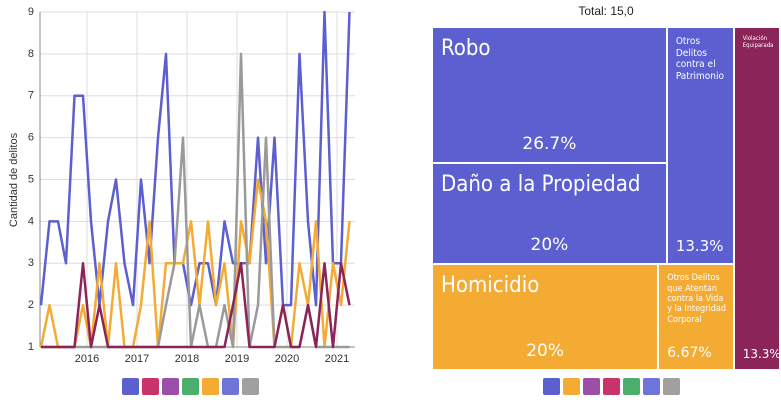 The image size is (781, 405). Describe the element at coordinates (87, 359) in the screenshot. I see `x-tick-label: 2016` at that location.